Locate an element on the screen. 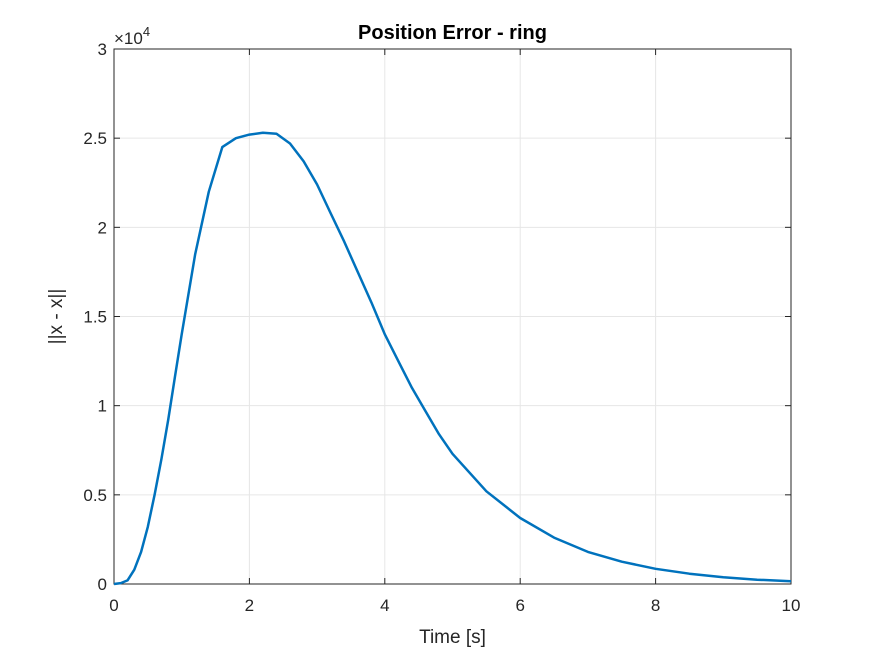 The width and height of the screenshot is (875, 656). y-exponent-power: 4 is located at coordinates (146, 31).